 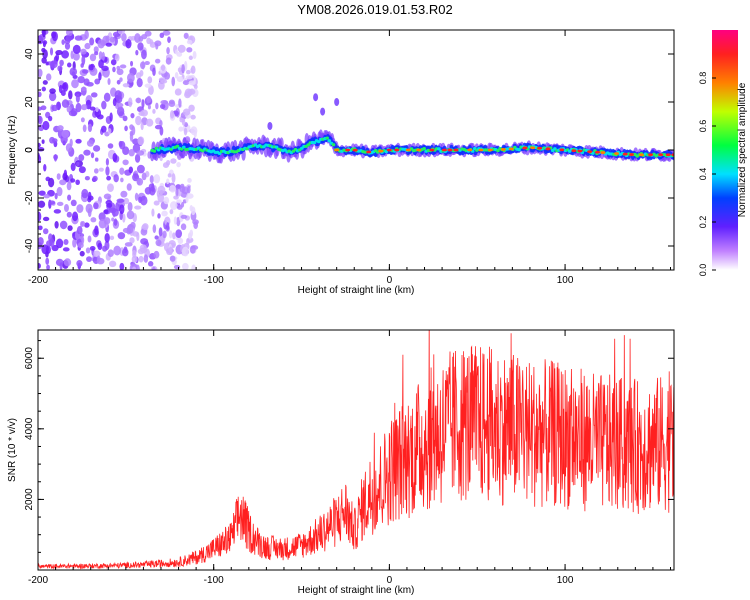 I want to click on colorbar-ticks: 0.0 0.2 0.4 0.6 0.8, so click(x=707, y=174).